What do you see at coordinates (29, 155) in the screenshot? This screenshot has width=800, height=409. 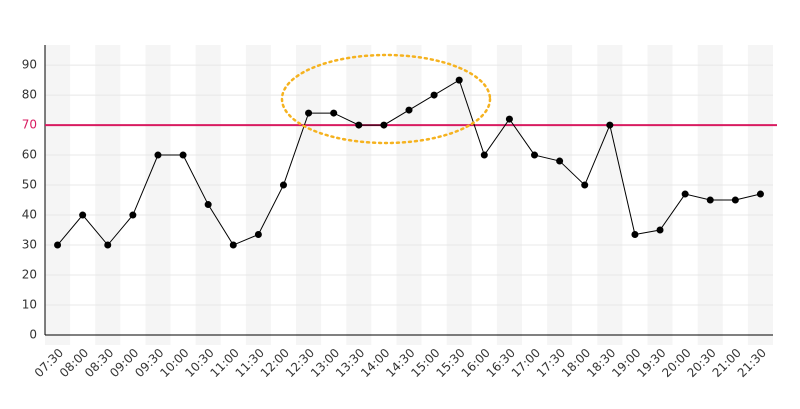 I see `y-tick-label: 60` at bounding box center [29, 155].